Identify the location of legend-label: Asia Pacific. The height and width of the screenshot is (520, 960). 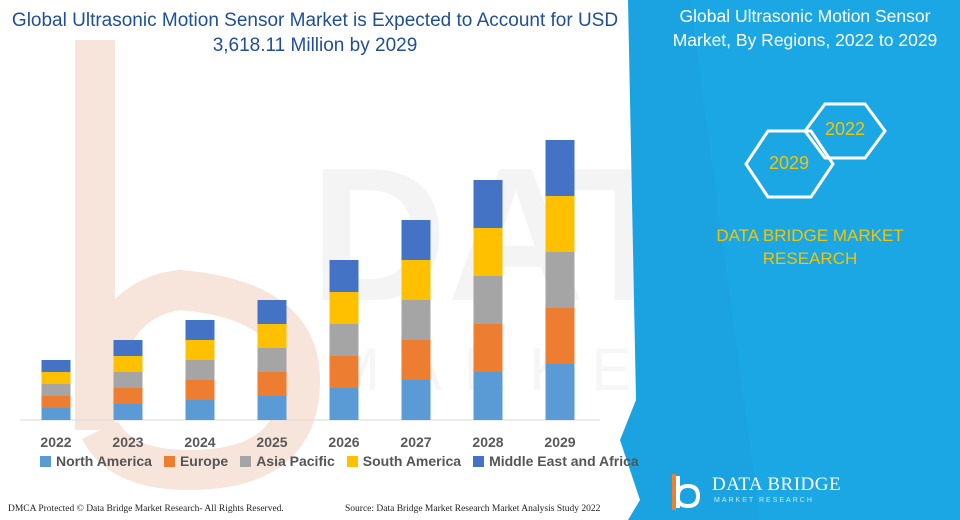
(295, 461).